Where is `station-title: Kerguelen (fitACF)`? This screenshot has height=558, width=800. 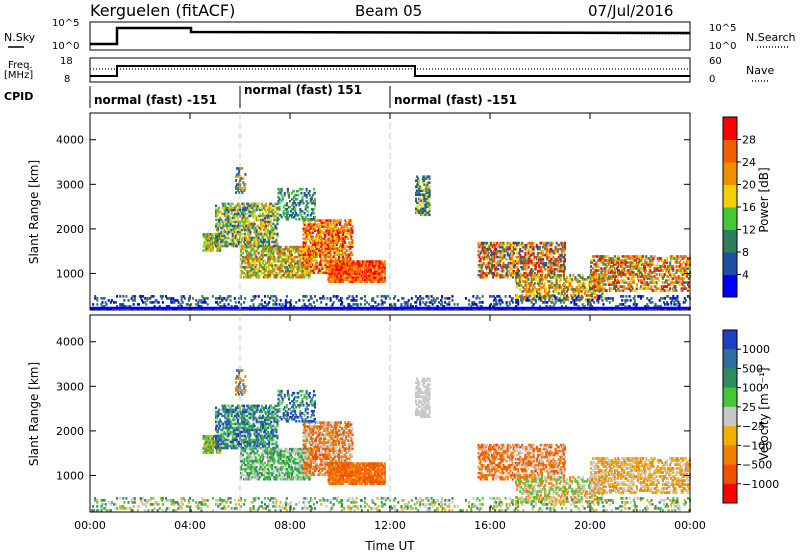
station-title: Kerguelen (fitACF) is located at coordinates (162, 10).